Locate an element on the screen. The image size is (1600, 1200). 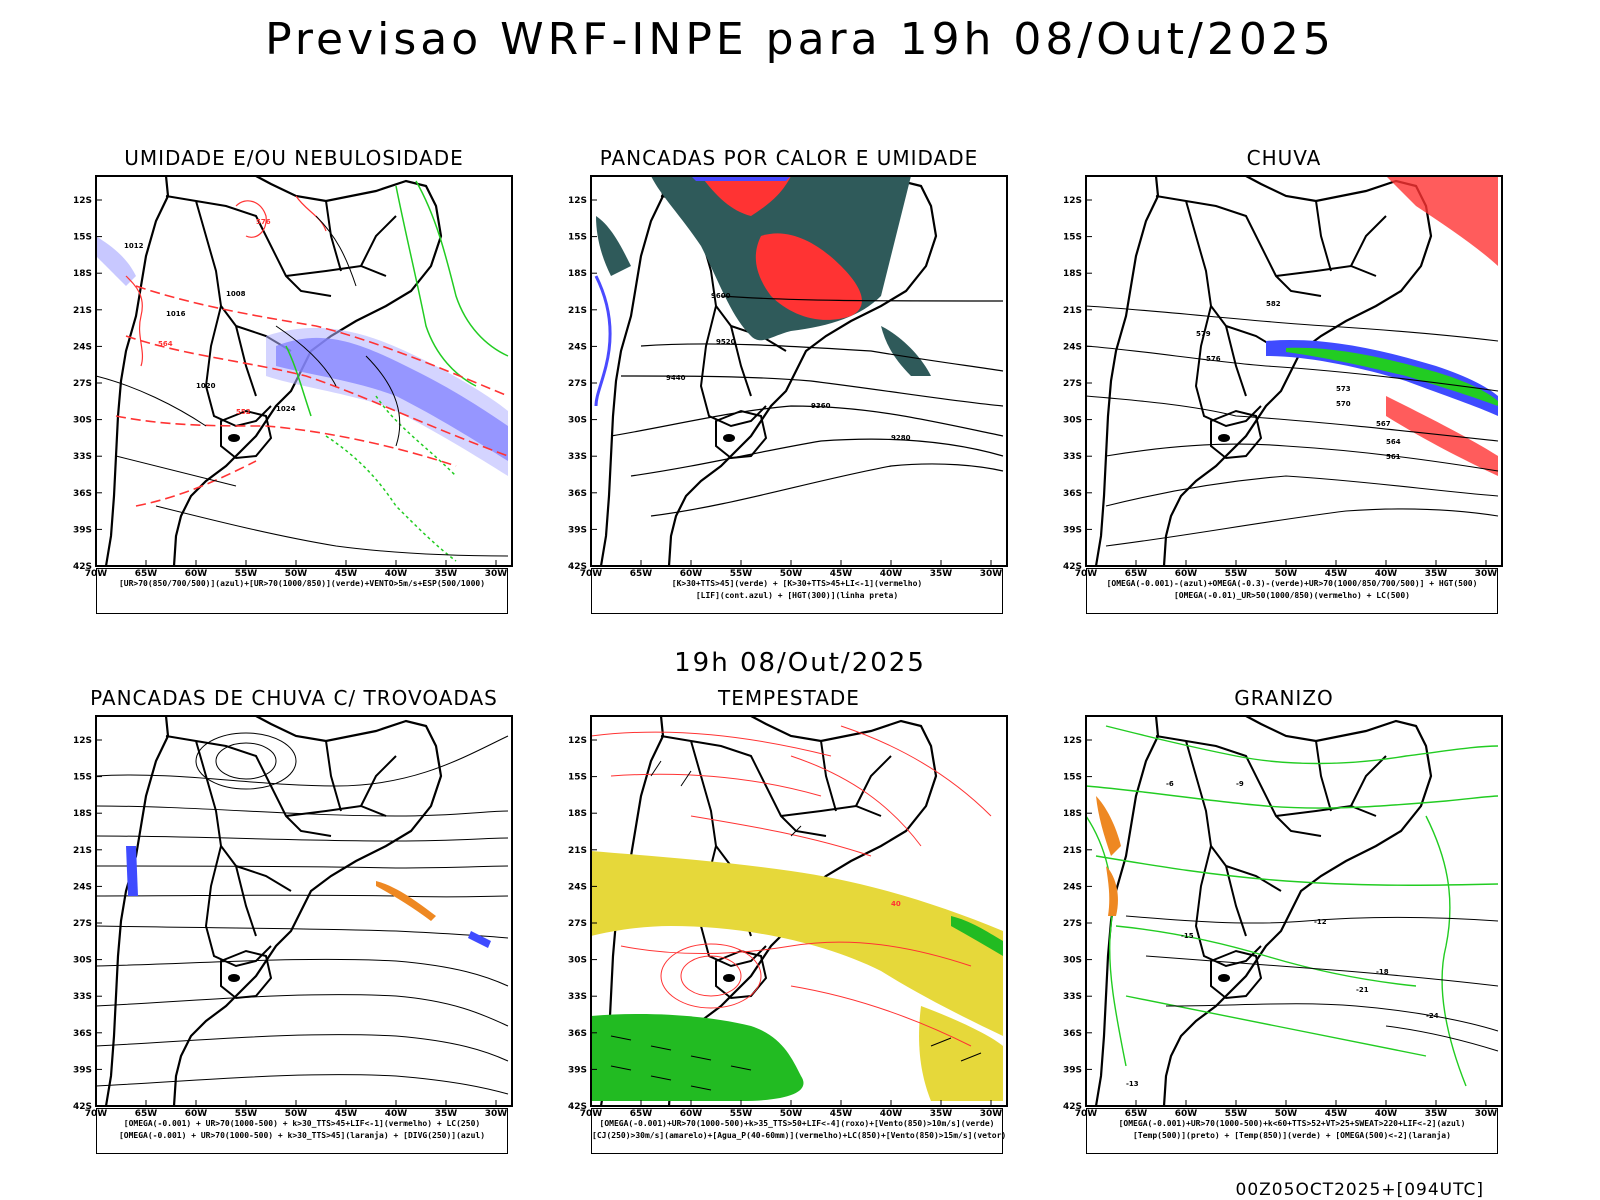
lat-label: 33S is located at coordinates (82, 457).